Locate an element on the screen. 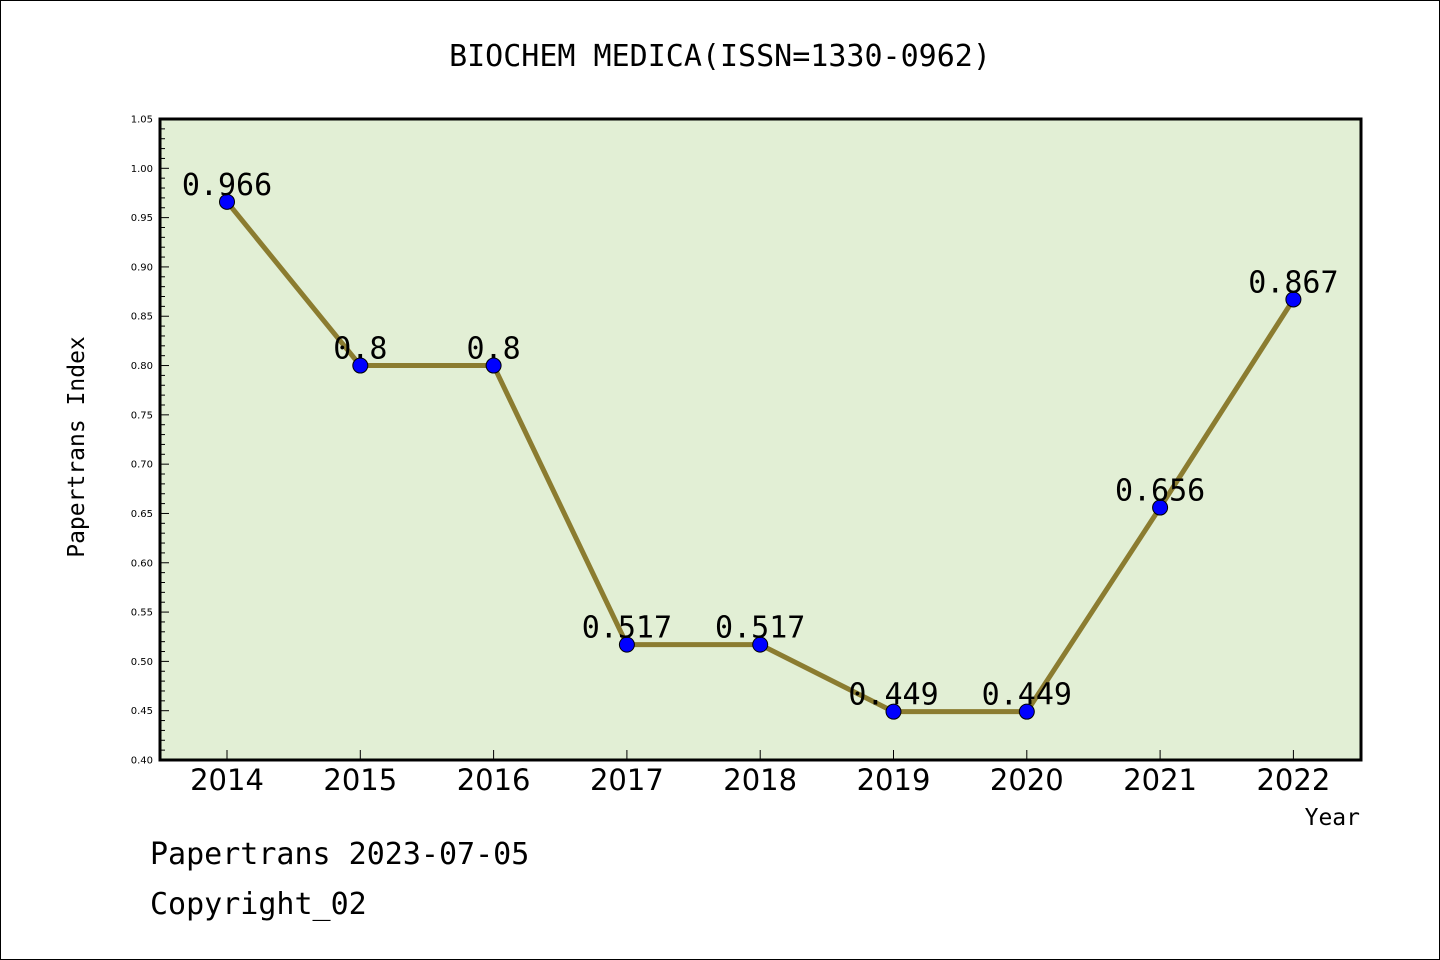 The width and height of the screenshot is (1440, 960). y-tick-label: 0.55 is located at coordinates (142, 613).